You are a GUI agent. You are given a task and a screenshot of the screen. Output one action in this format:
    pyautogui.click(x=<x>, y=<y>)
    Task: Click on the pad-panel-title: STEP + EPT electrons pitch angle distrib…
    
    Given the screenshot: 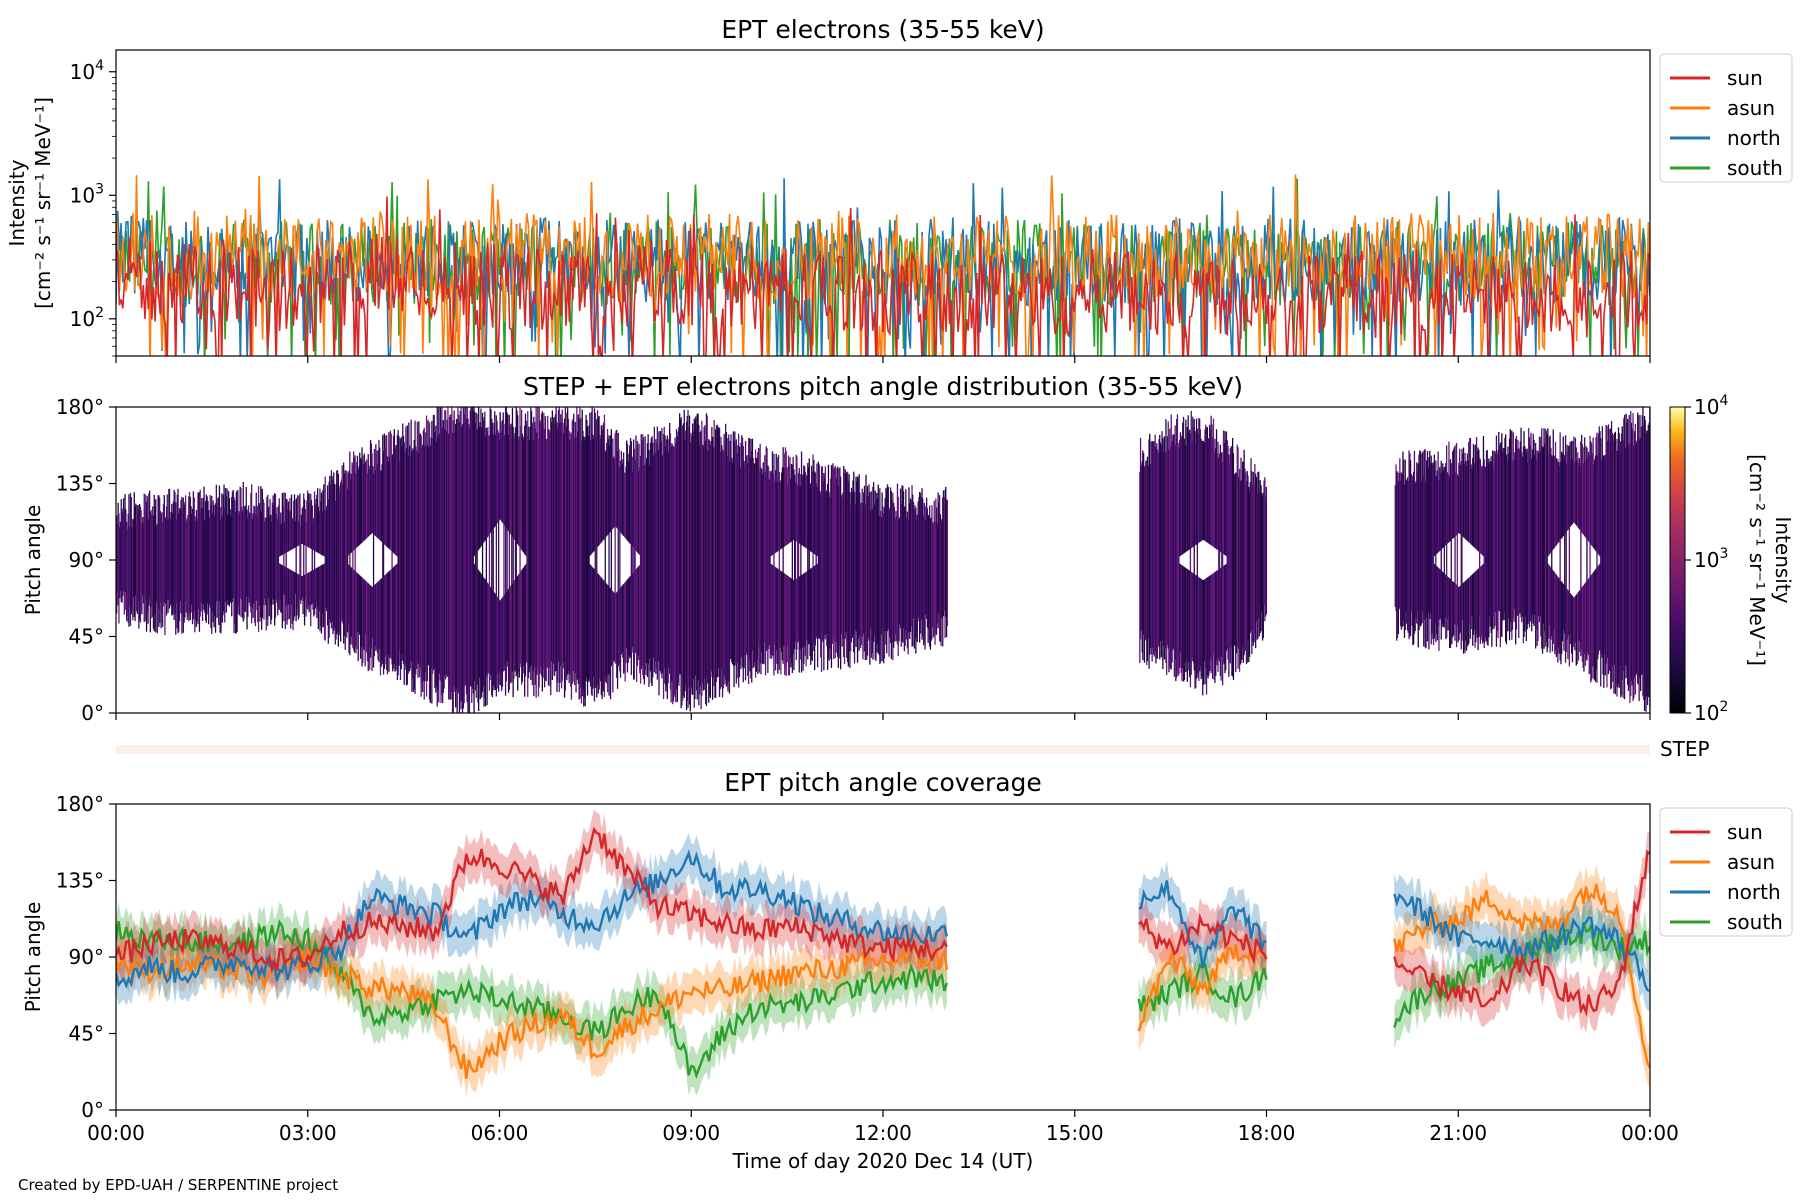 What is the action you would take?
    pyautogui.click(x=883, y=386)
    